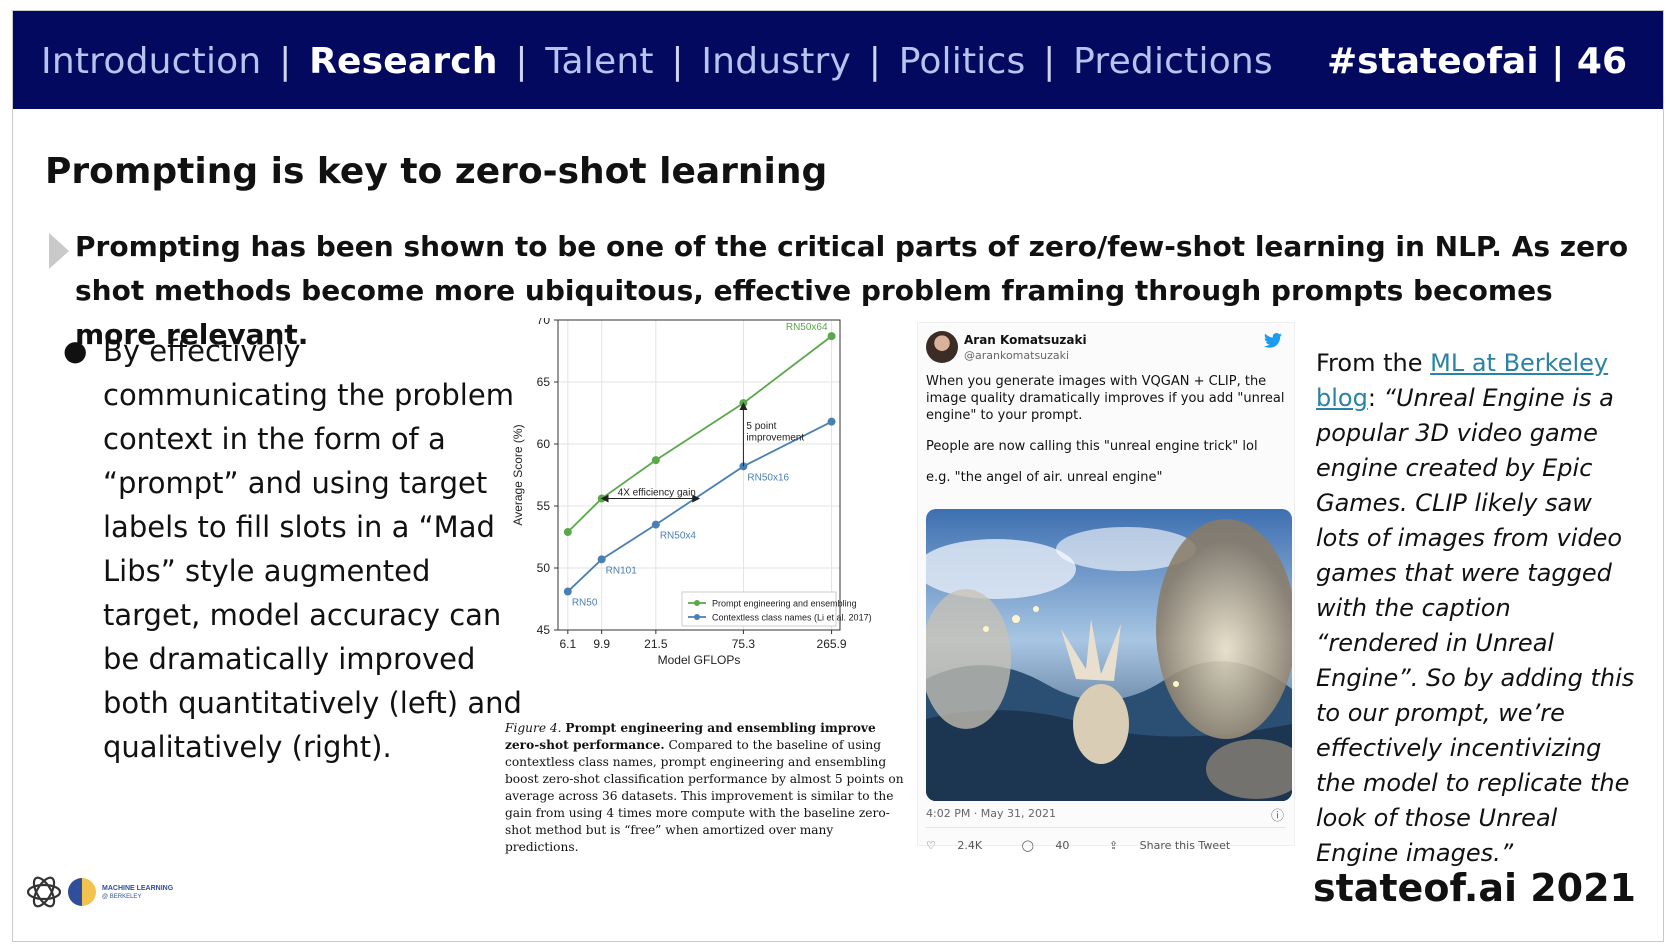 The width and height of the screenshot is (1676, 952). Describe the element at coordinates (775, 437) in the screenshot. I see `improvement-label: improvement` at that location.